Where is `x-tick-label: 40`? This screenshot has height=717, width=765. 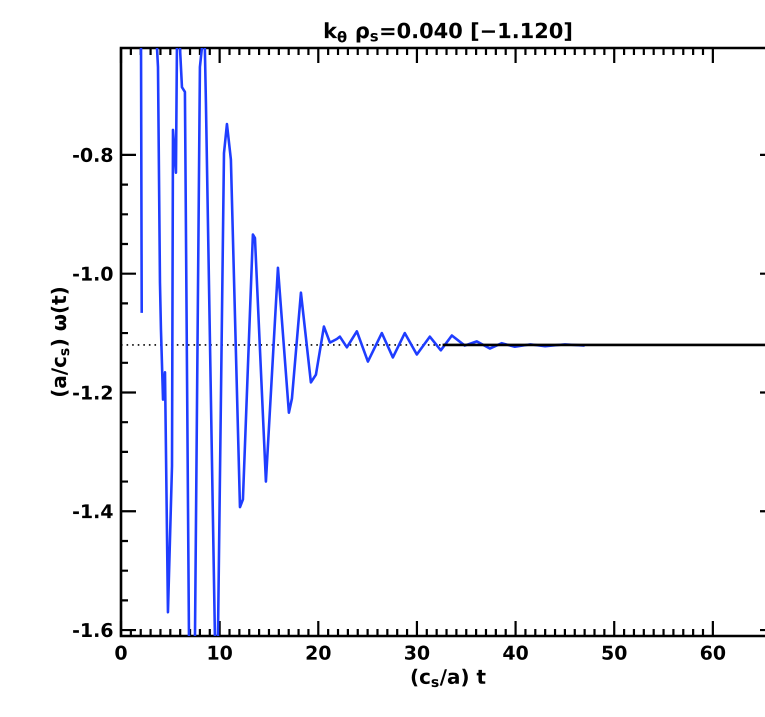
x-tick-label: 40 is located at coordinates (515, 653).